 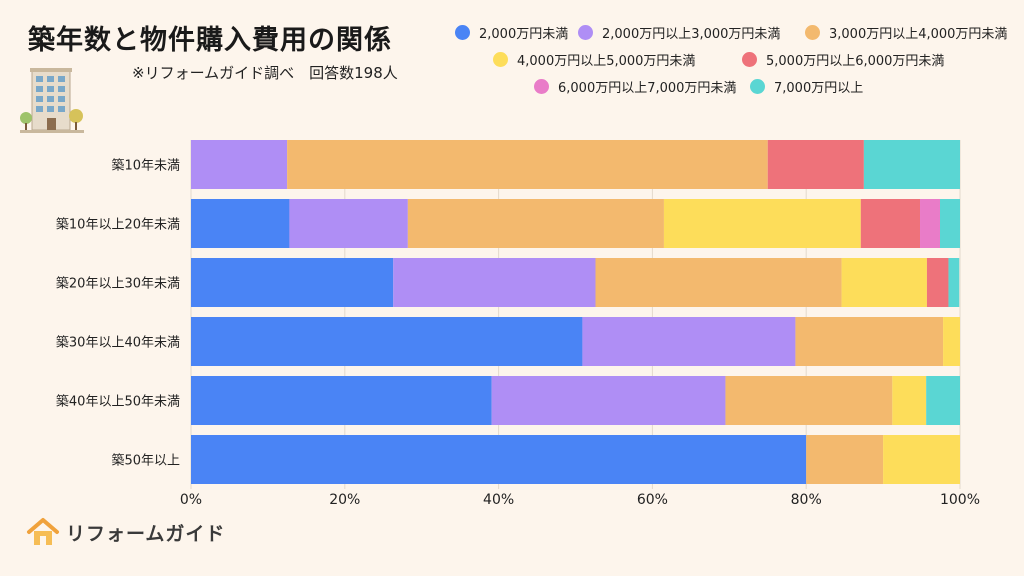 What do you see at coordinates (918, 34) in the screenshot?
I see `legend-label: 3,000万円以上4,000万円未満` at bounding box center [918, 34].